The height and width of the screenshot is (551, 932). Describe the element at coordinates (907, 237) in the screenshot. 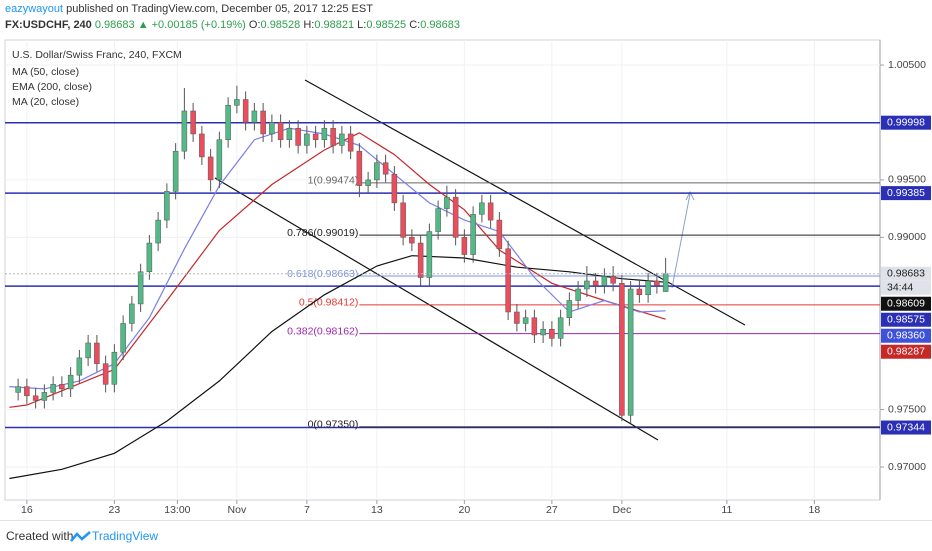

I see `y-tick-label: 0.99000` at that location.